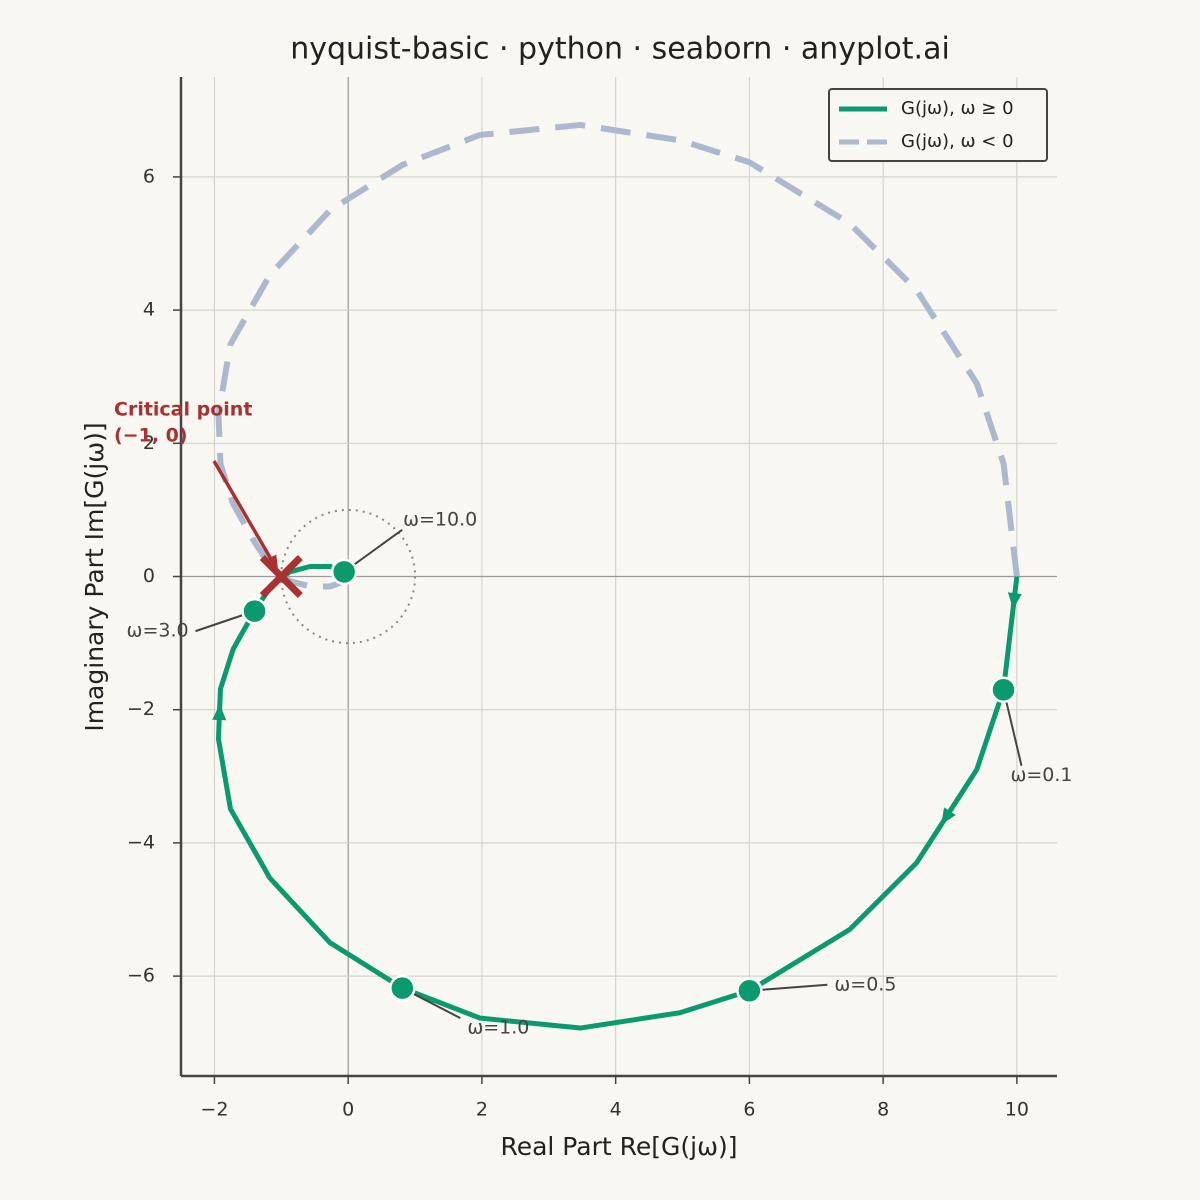 The image size is (1200, 1200). Describe the element at coordinates (749, 1110) in the screenshot. I see `x-tick-label: 6` at that location.